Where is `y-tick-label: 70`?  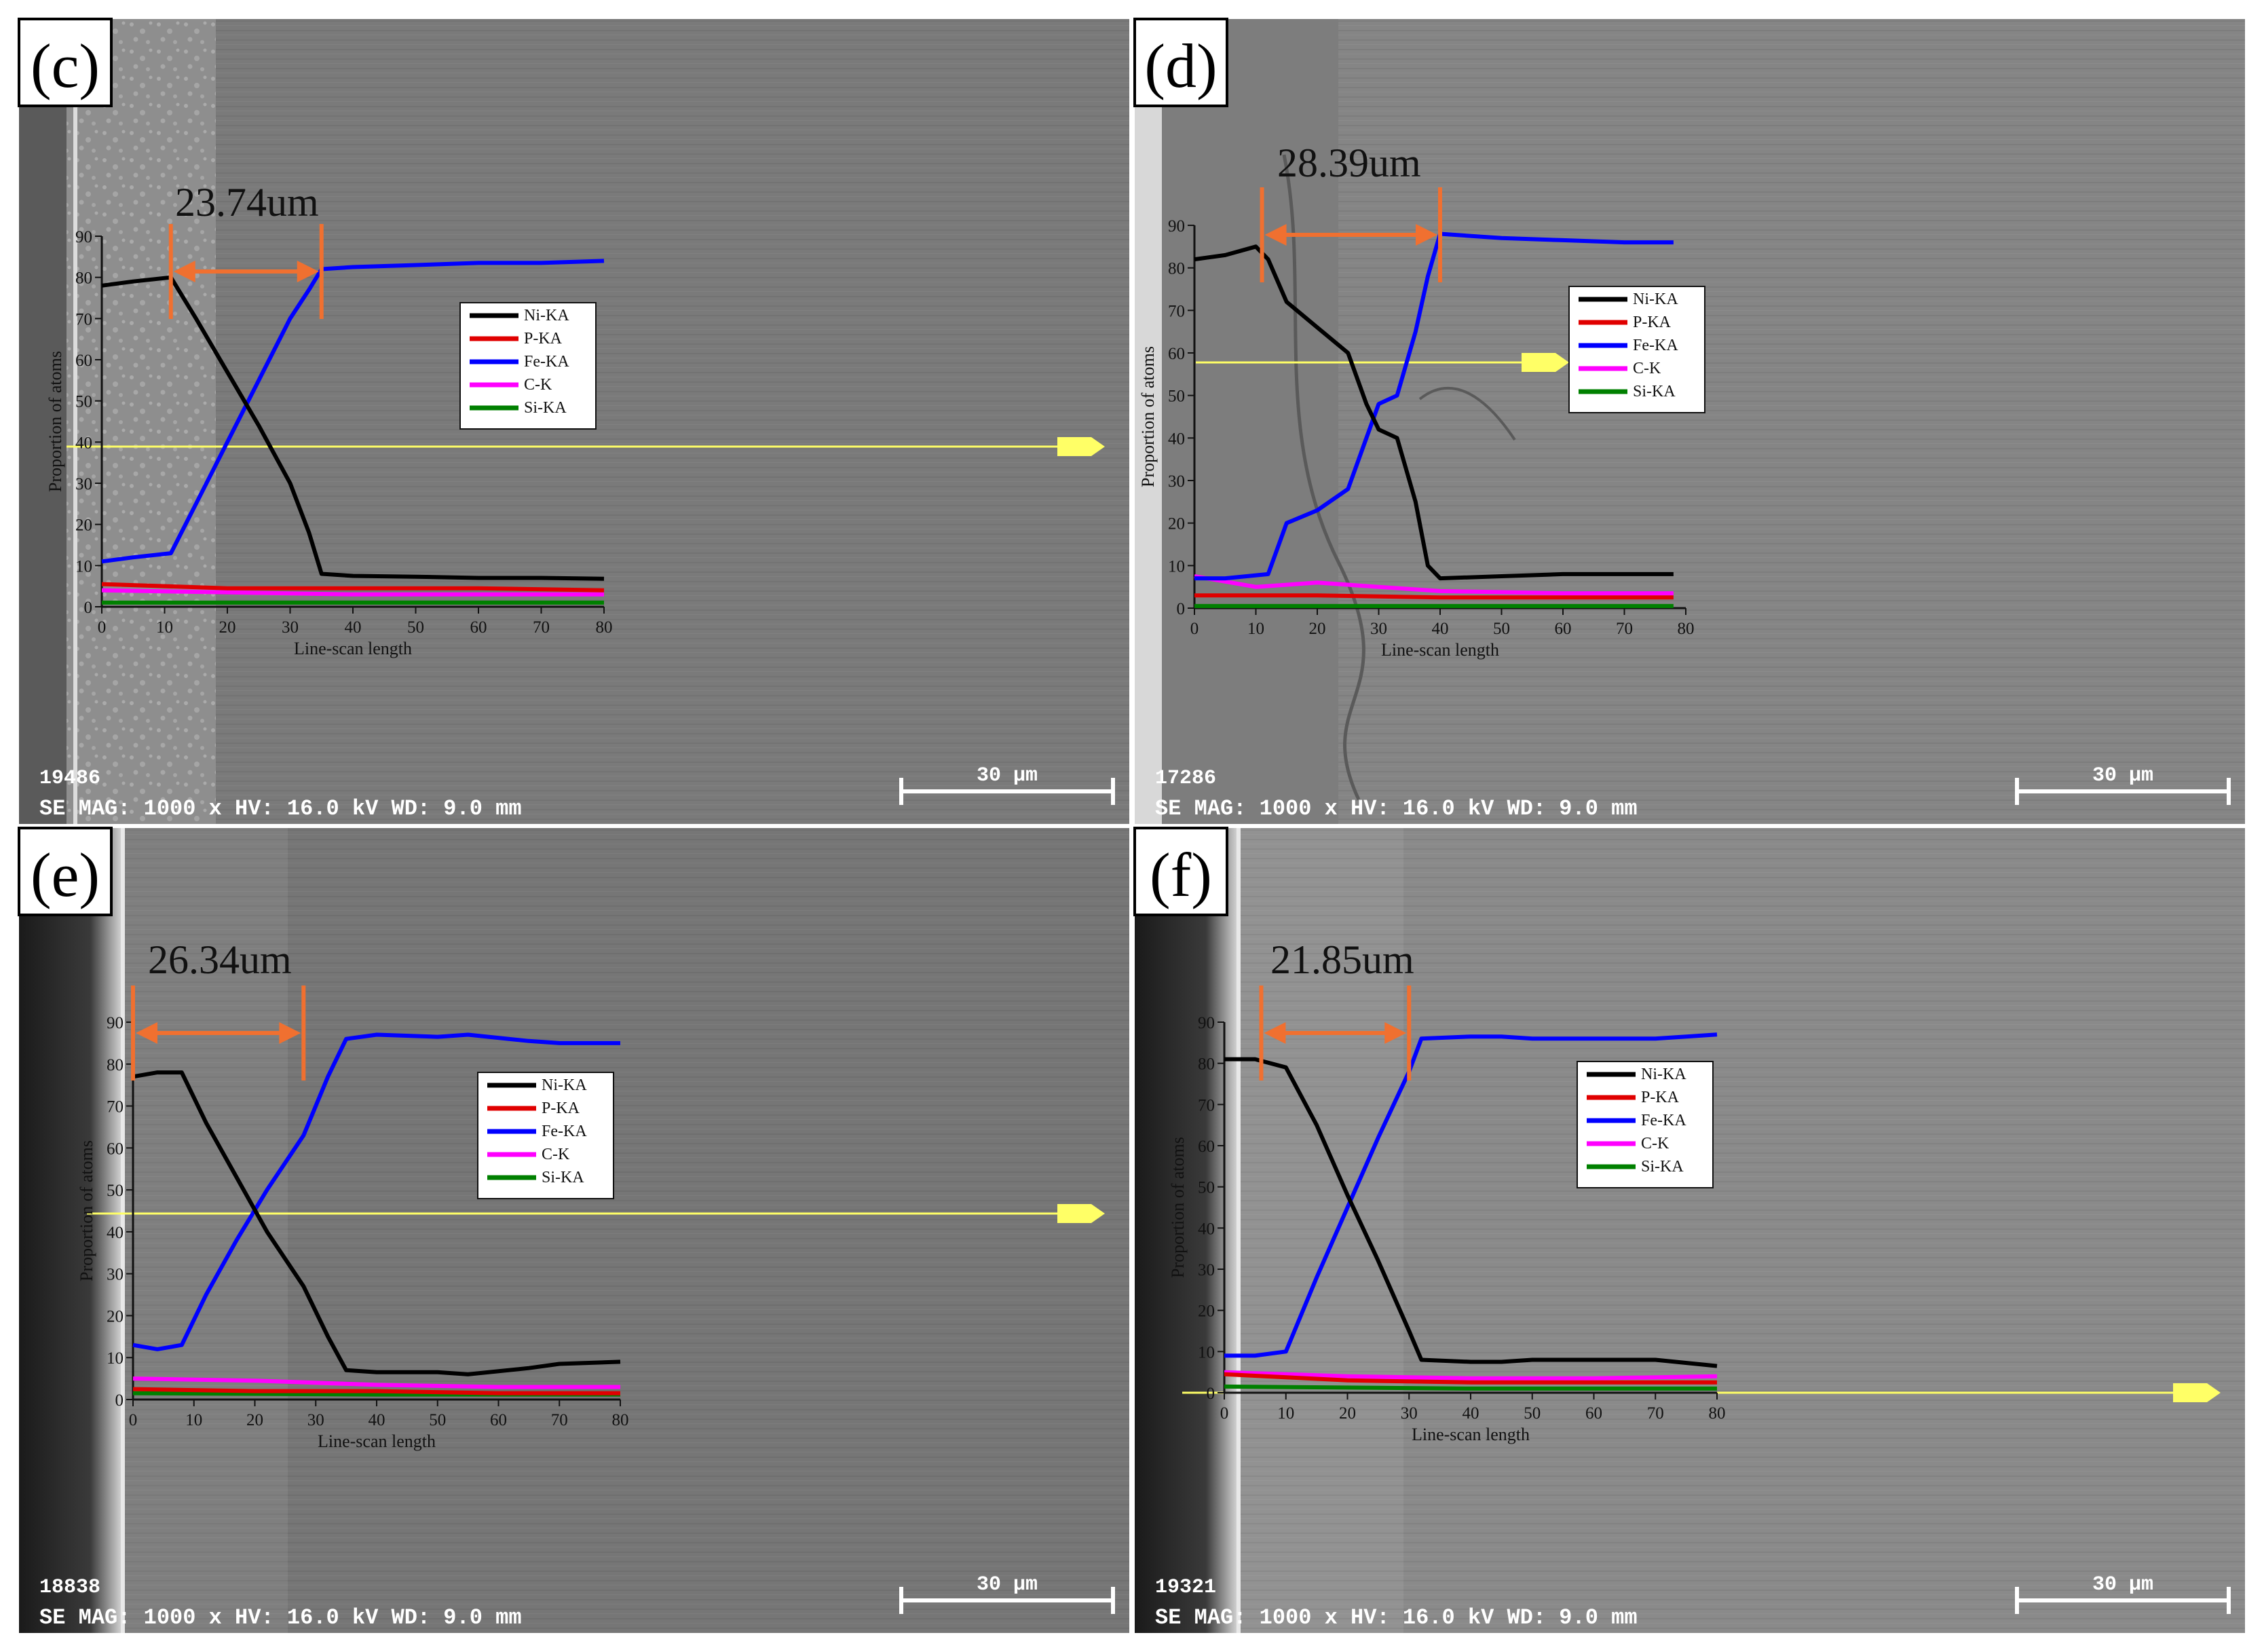 y-tick-label: 70 is located at coordinates (83, 319).